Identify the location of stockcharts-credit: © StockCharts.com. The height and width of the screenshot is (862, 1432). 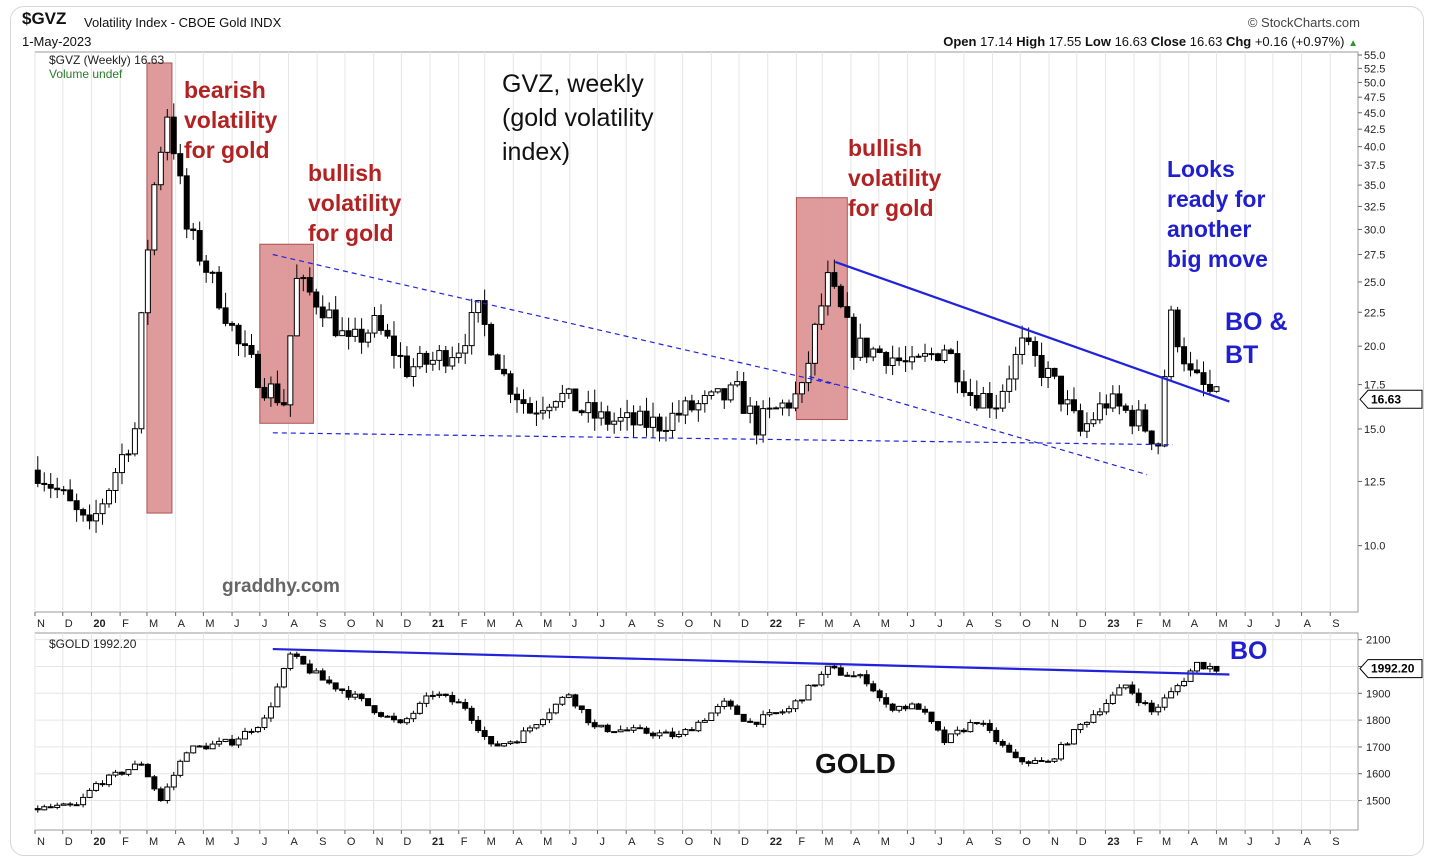
(1303, 22).